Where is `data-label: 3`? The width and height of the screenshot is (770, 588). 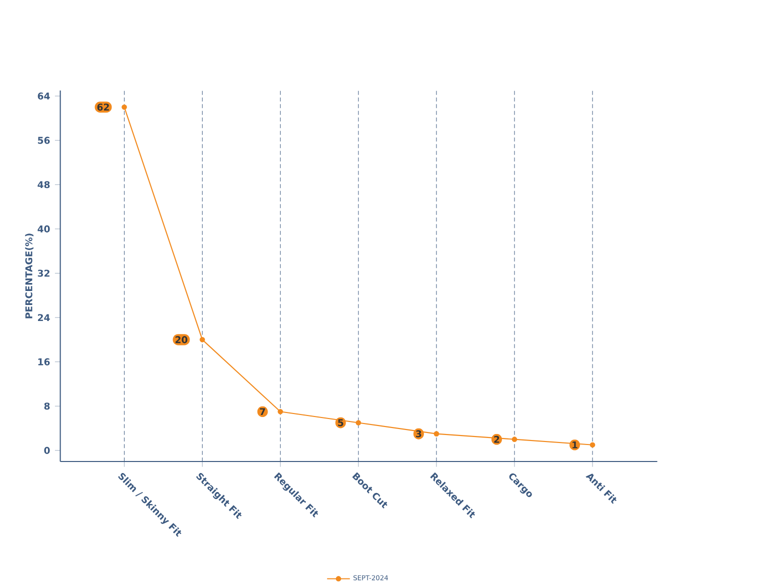 data-label: 3 is located at coordinates (419, 434).